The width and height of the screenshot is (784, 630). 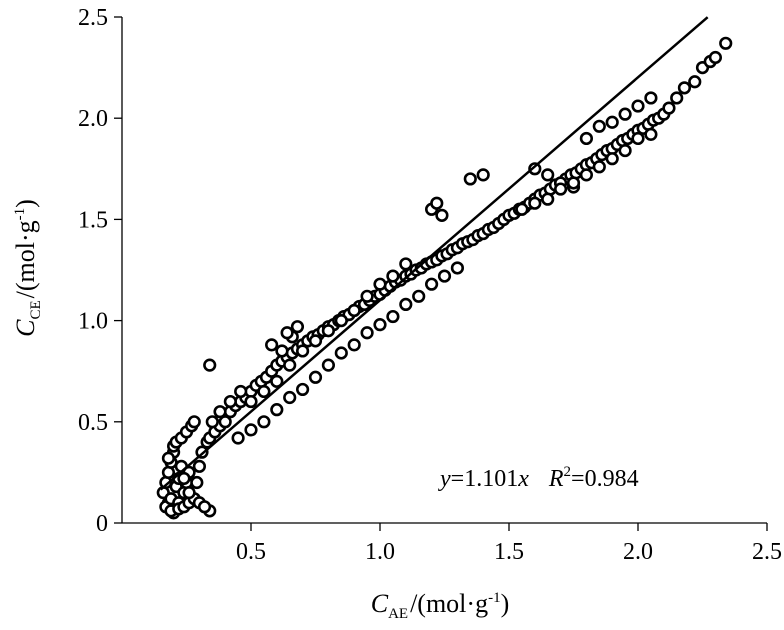 What do you see at coordinates (538, 478) in the screenshot?
I see `fit-annotation: y=1.101x R2=0.984` at bounding box center [538, 478].